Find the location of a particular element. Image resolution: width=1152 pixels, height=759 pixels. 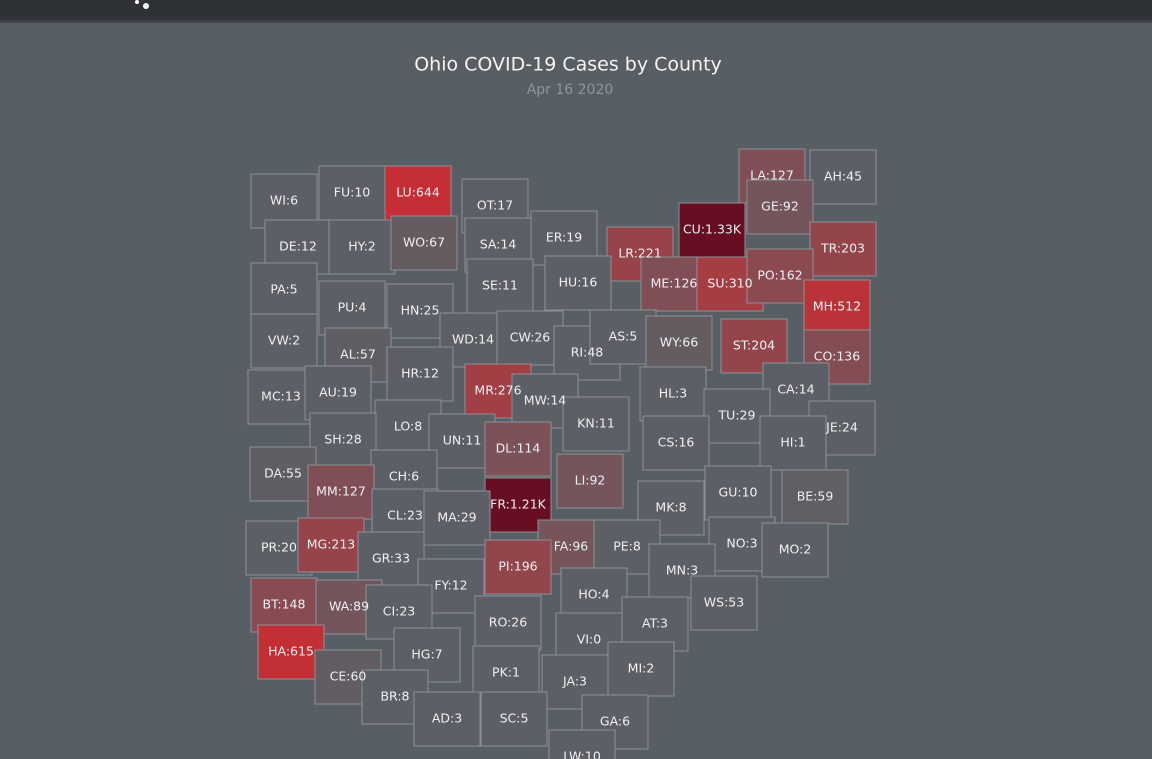

county-label: GR:33 is located at coordinates (391, 558).